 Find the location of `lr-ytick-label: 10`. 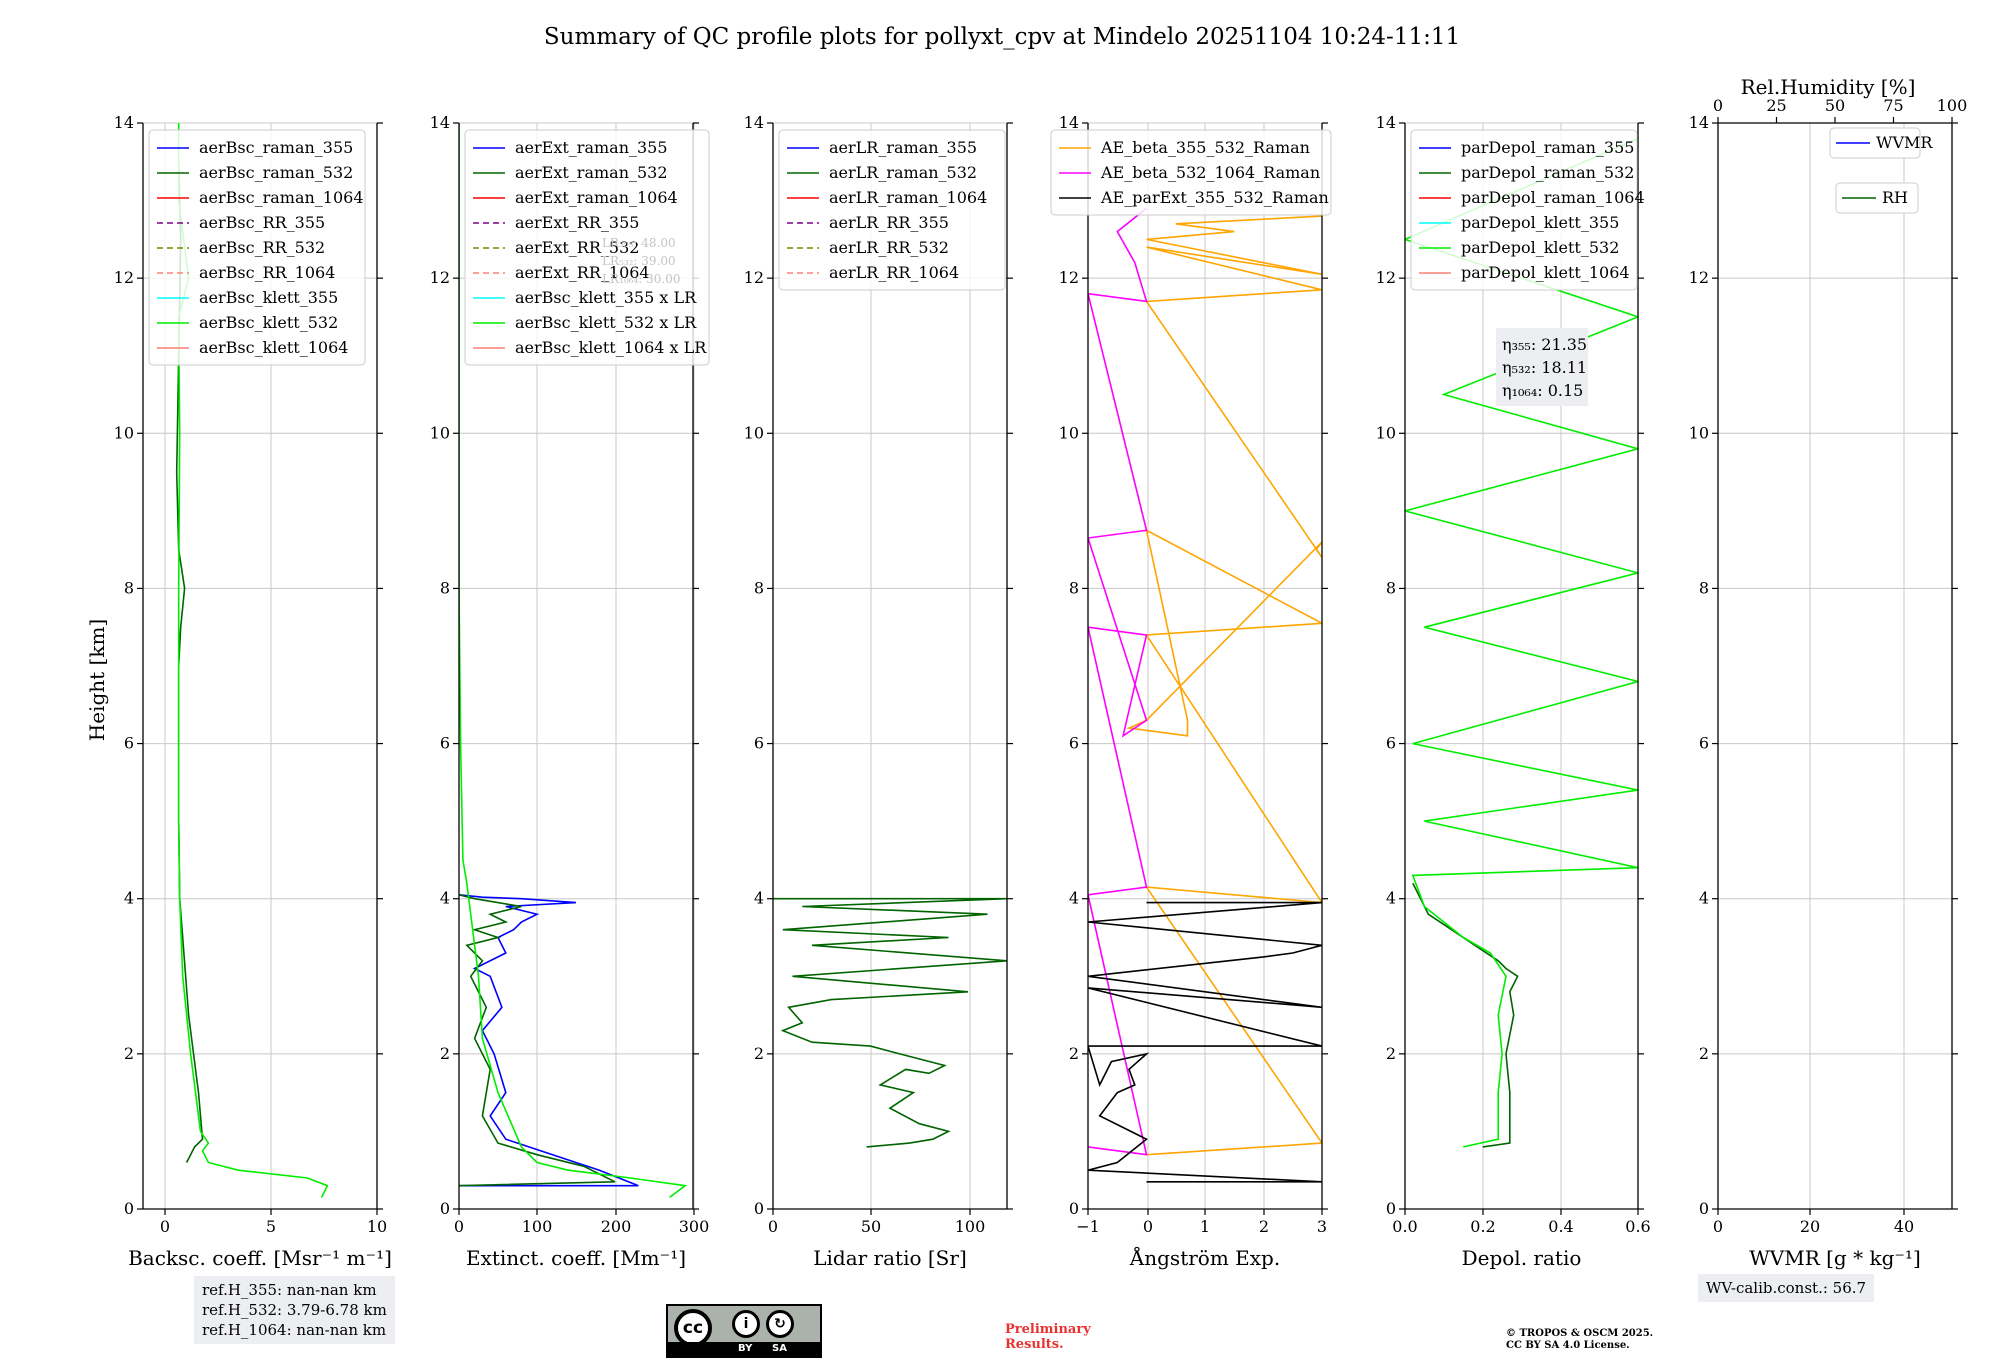

lr-ytick-label: 10 is located at coordinates (754, 432).